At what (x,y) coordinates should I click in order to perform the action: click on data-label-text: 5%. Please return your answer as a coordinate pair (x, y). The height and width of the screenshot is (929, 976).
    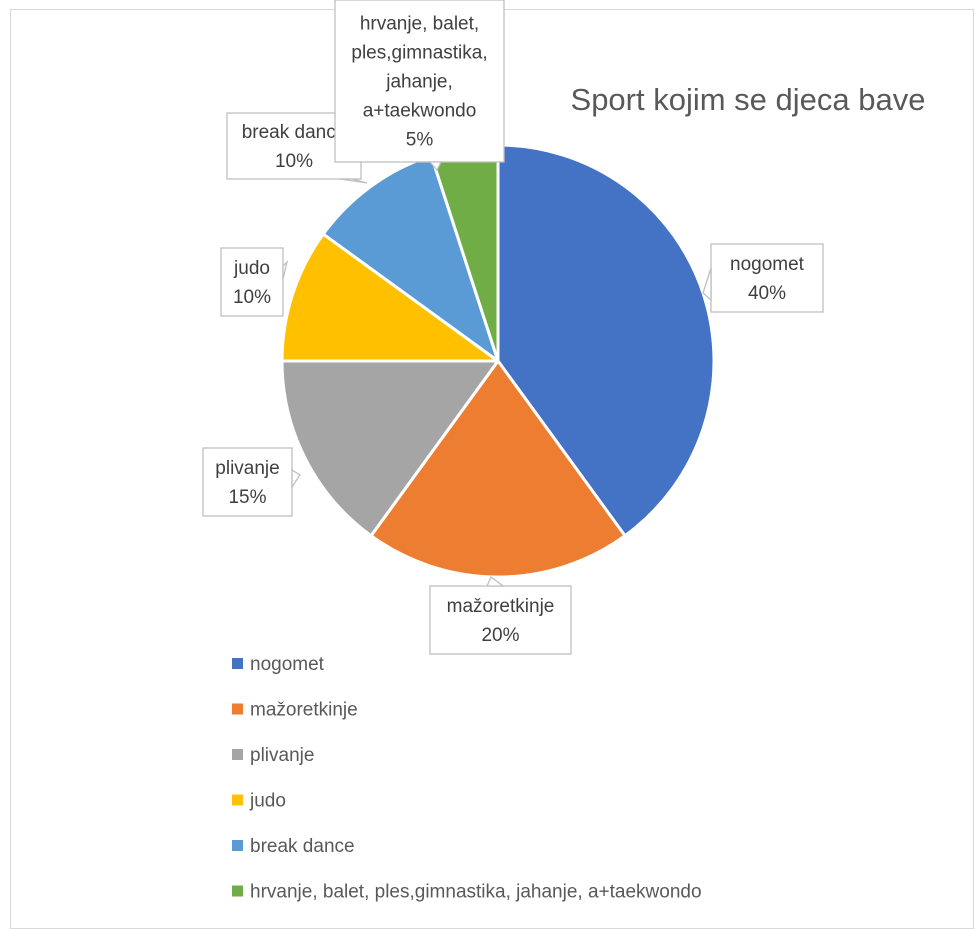
    Looking at the image, I should click on (420, 140).